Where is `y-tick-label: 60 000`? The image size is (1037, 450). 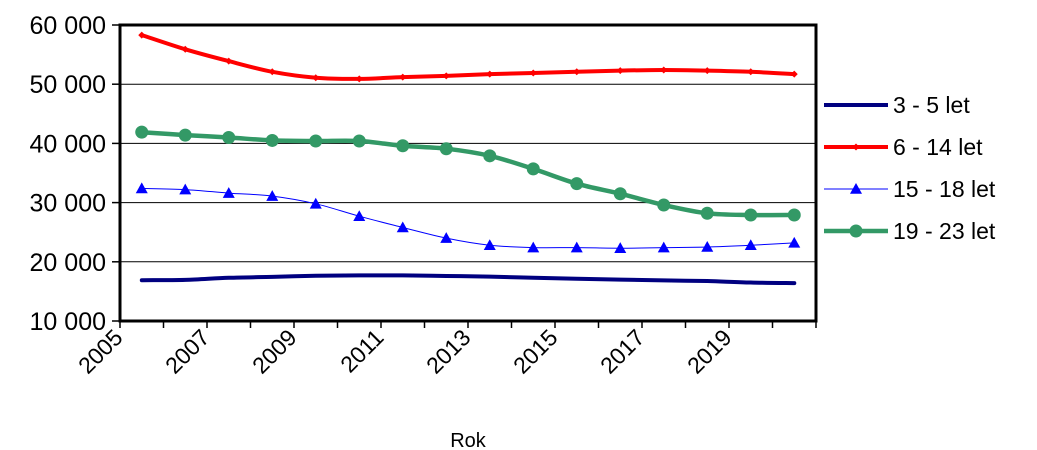
y-tick-label: 60 000 is located at coordinates (68, 26).